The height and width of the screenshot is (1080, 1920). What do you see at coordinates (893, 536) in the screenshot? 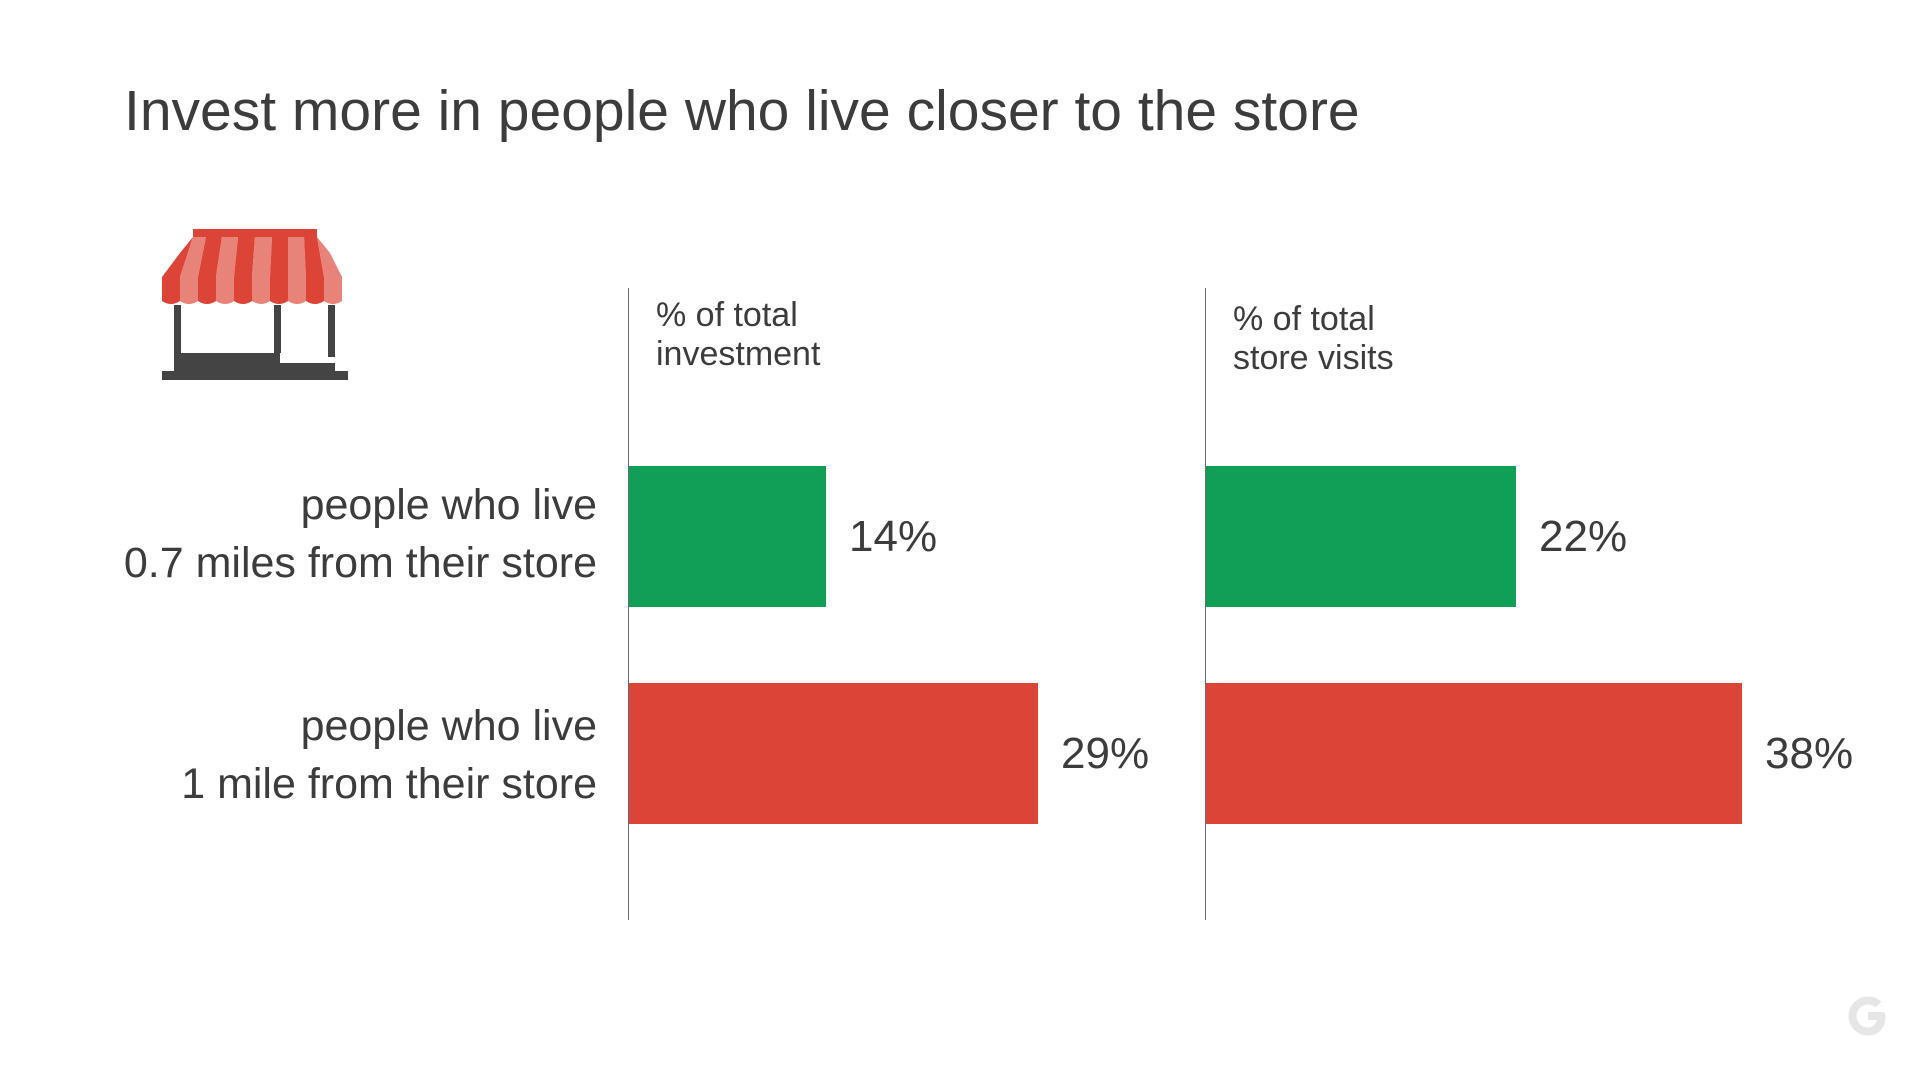
I see `bar-value-label: 14%` at bounding box center [893, 536].